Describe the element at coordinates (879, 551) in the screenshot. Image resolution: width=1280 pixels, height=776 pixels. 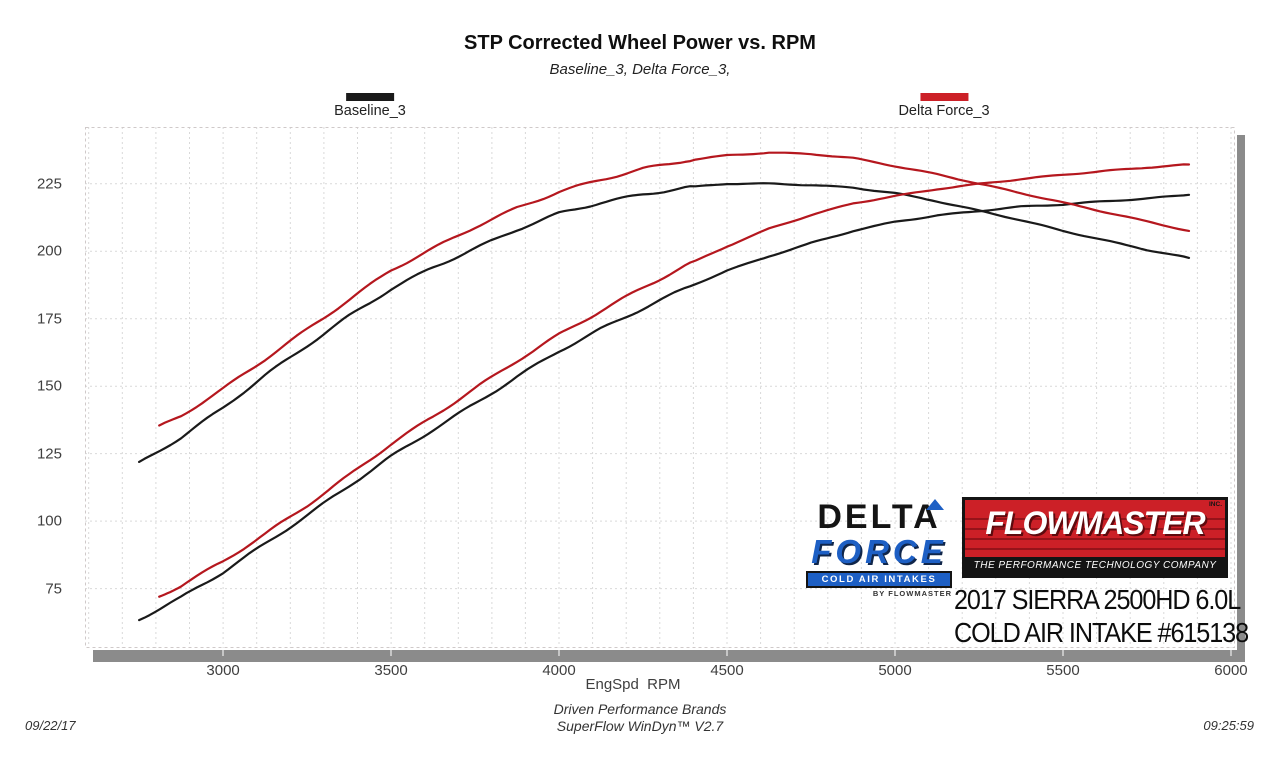
I see `delta-force-logo-force-text: FORCE` at that location.